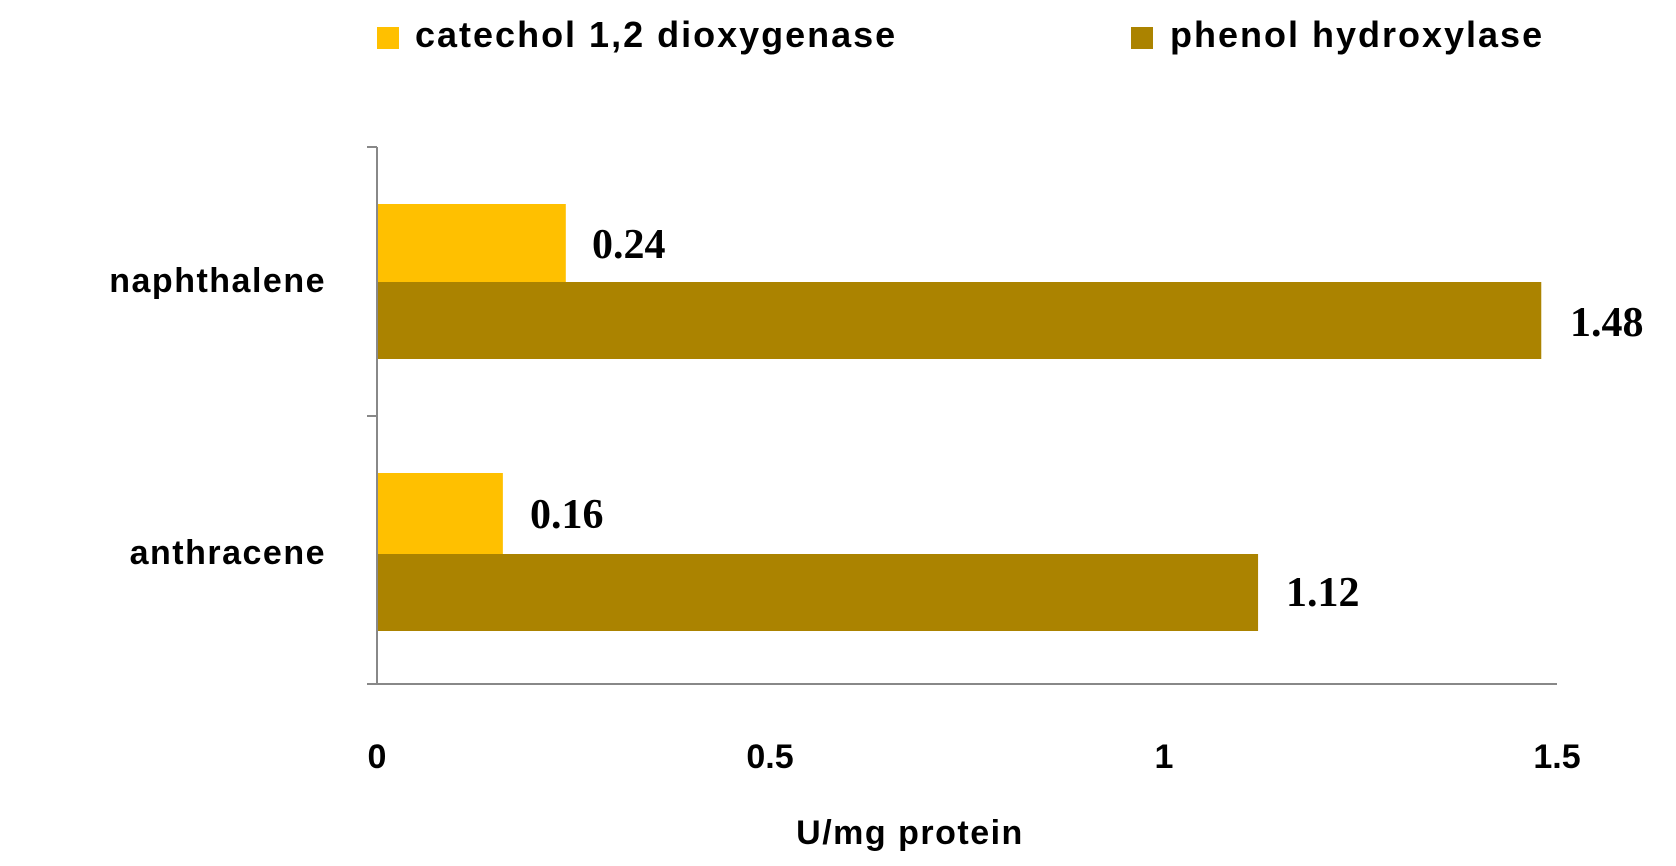  I want to click on legend-swatch-catechol, so click(388, 38).